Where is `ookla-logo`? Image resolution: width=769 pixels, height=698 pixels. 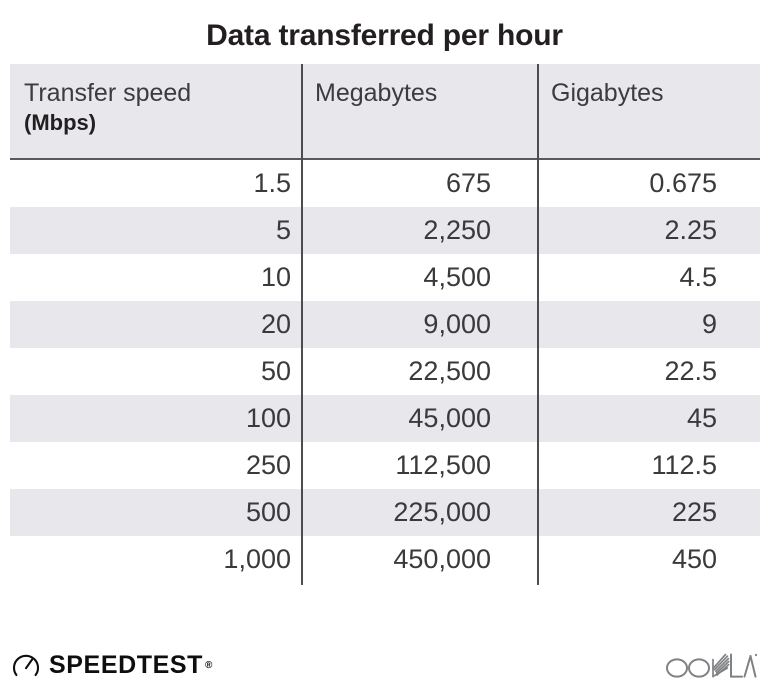
ookla-logo is located at coordinates (711, 665).